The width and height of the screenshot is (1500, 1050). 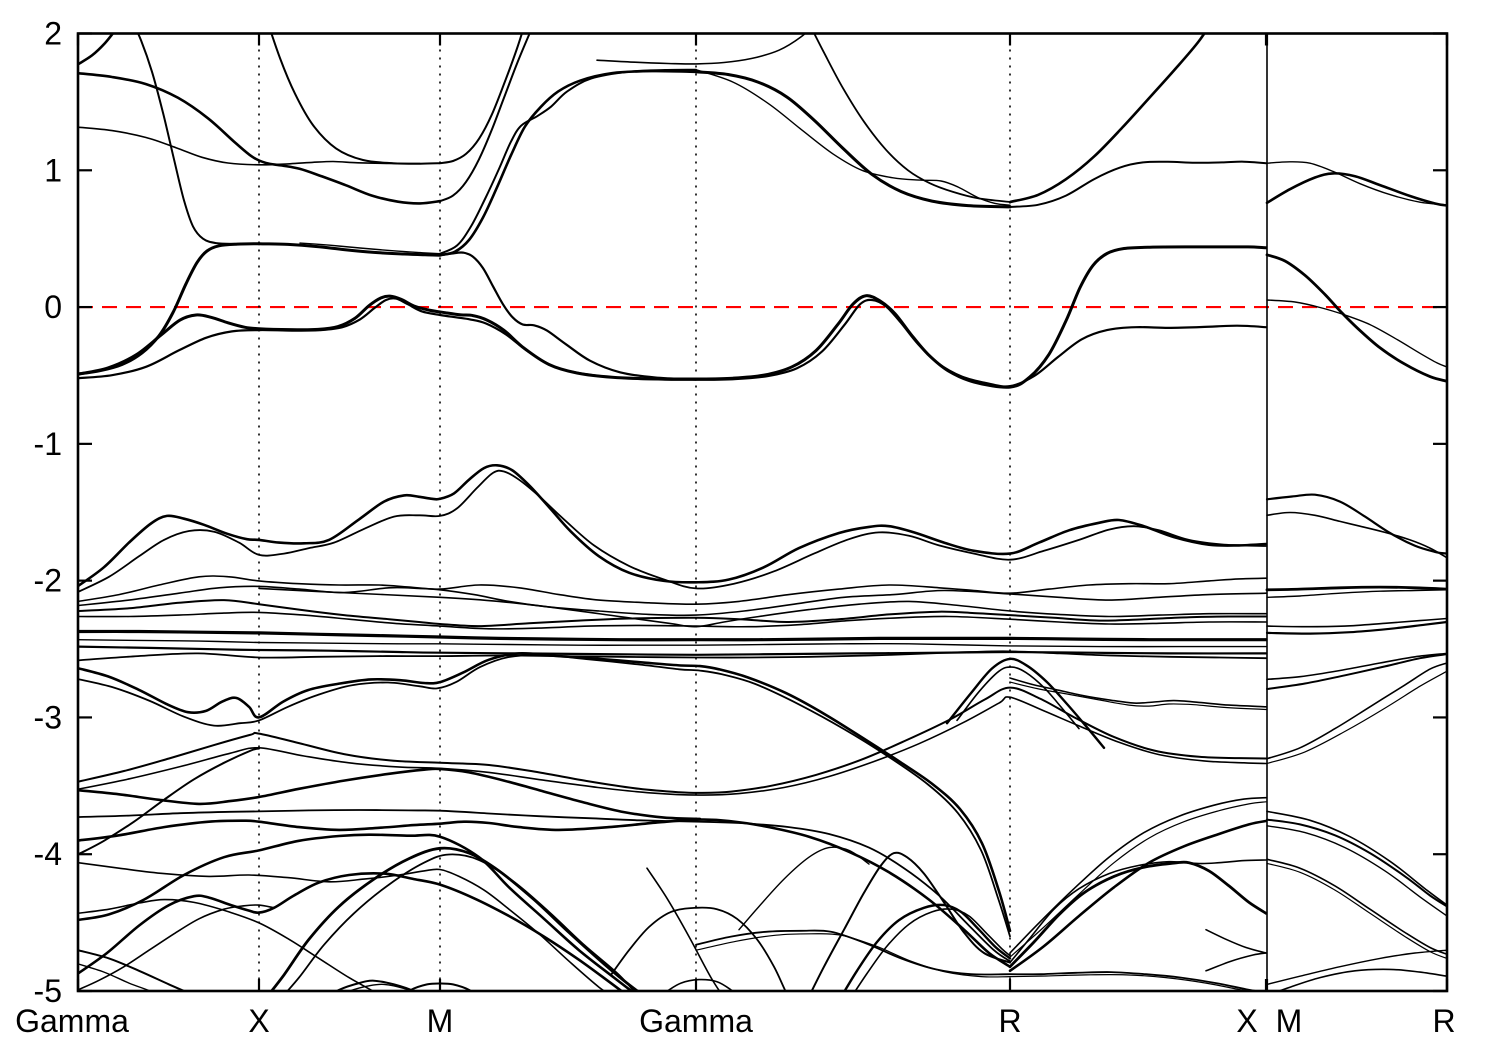 I want to click on x-axis-labels: Gamma X M Gamma R X M R, so click(x=735, y=1021).